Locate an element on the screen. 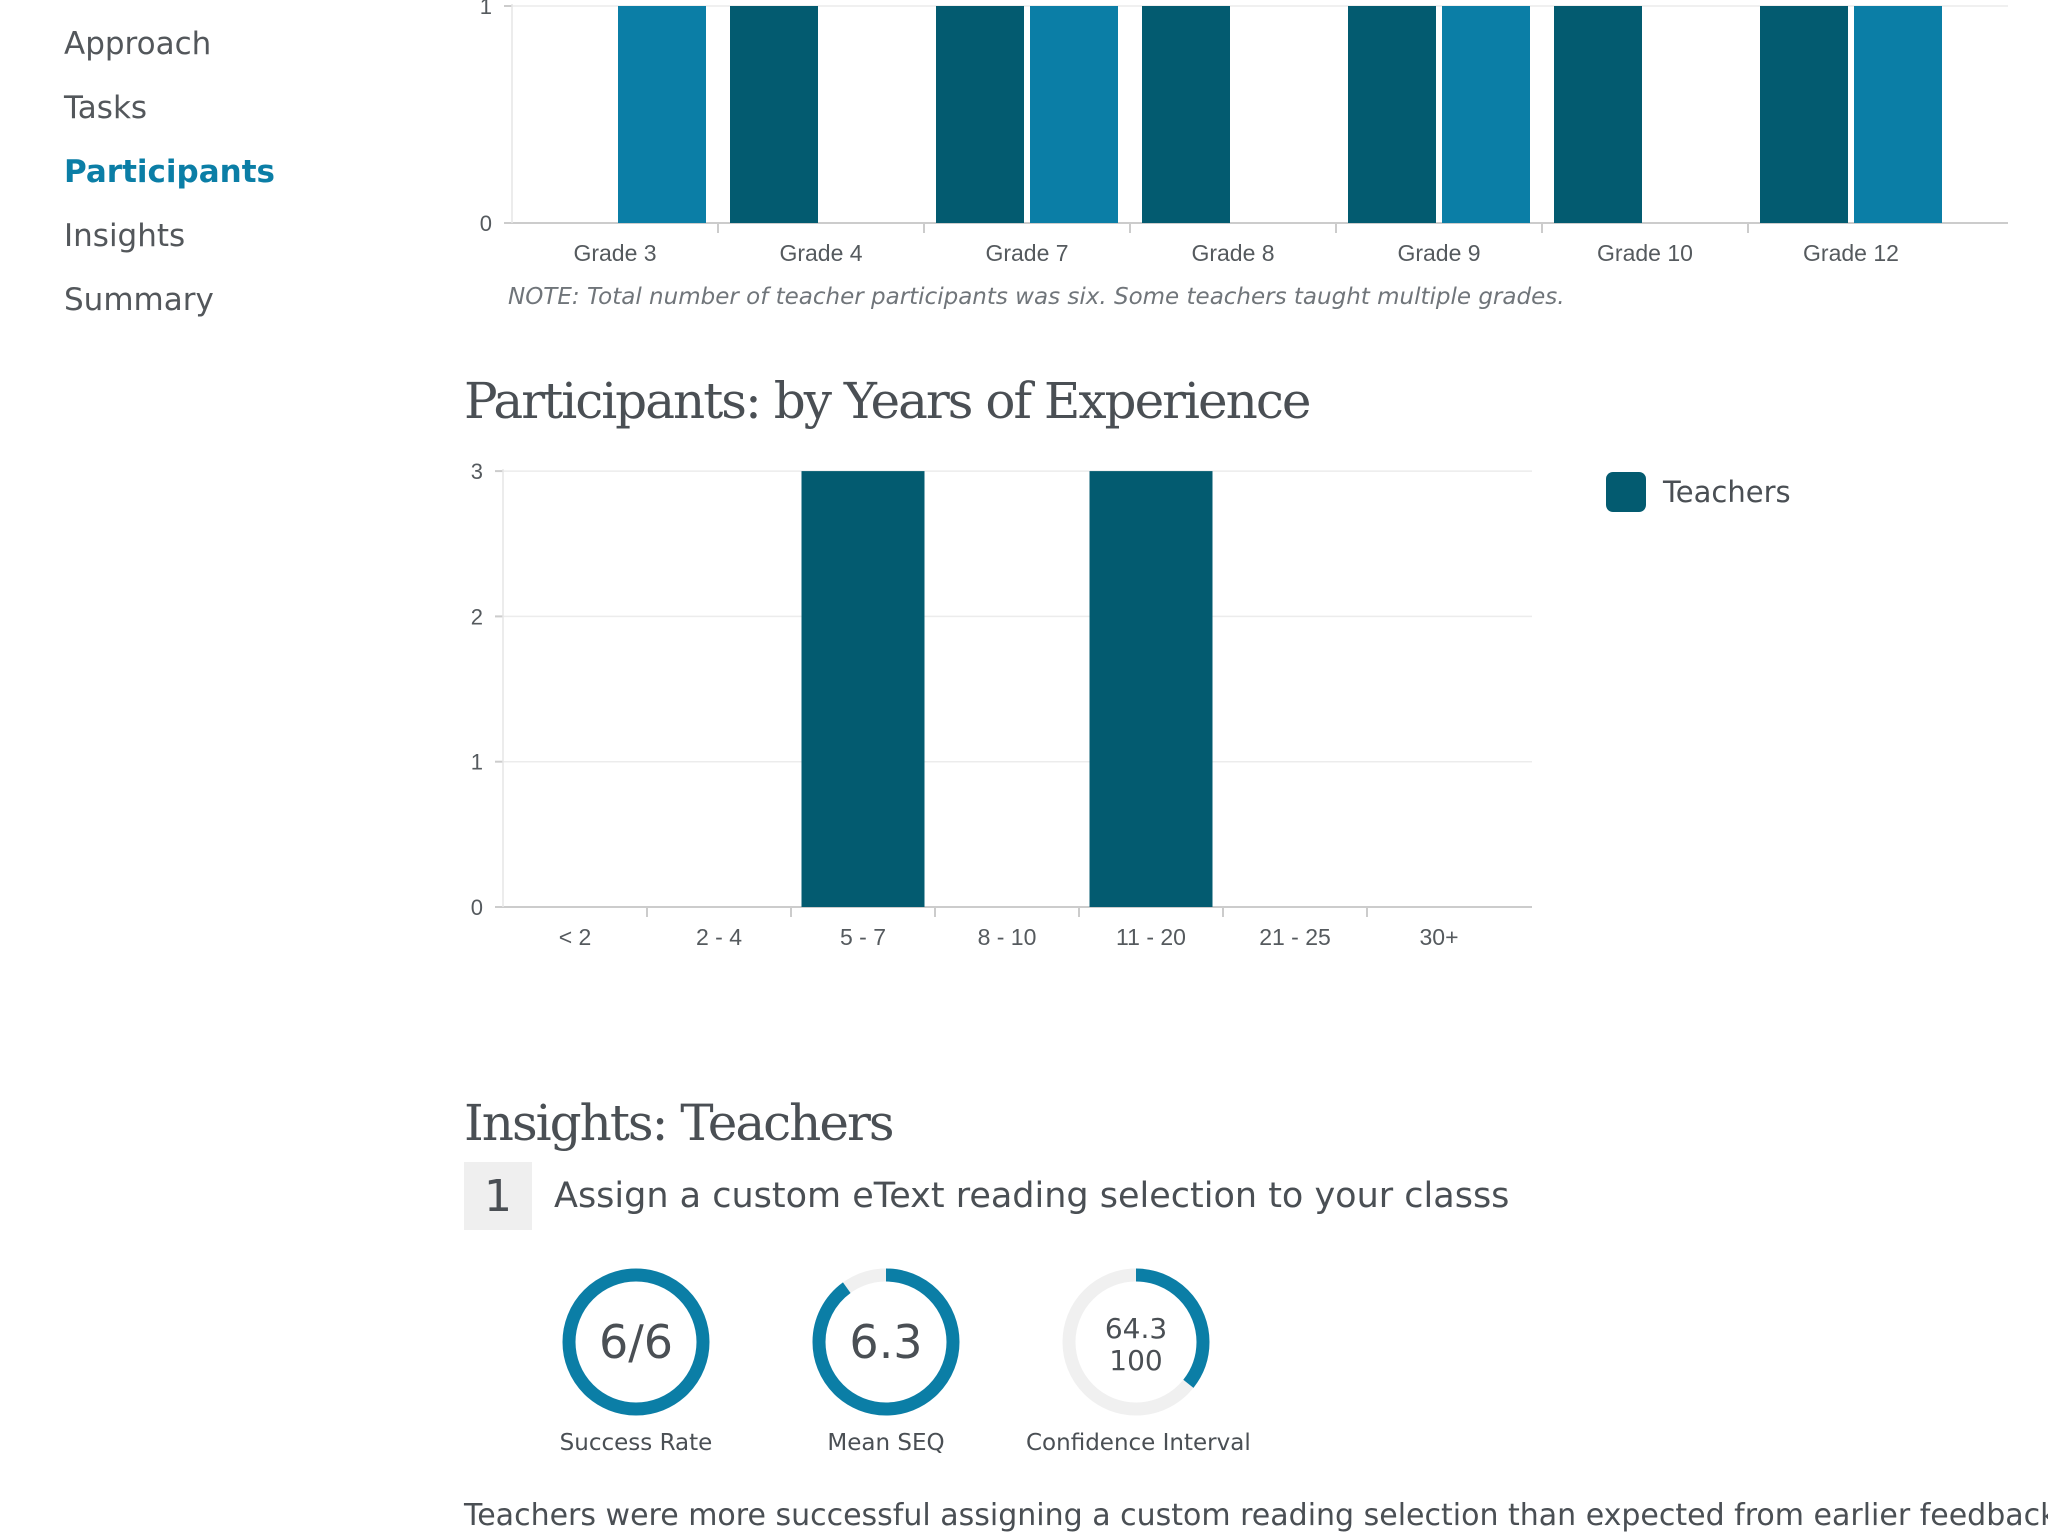 Image resolution: width=2048 pixels, height=1533 pixels. mean-seq-ring: 6.3 is located at coordinates (886, 1342).